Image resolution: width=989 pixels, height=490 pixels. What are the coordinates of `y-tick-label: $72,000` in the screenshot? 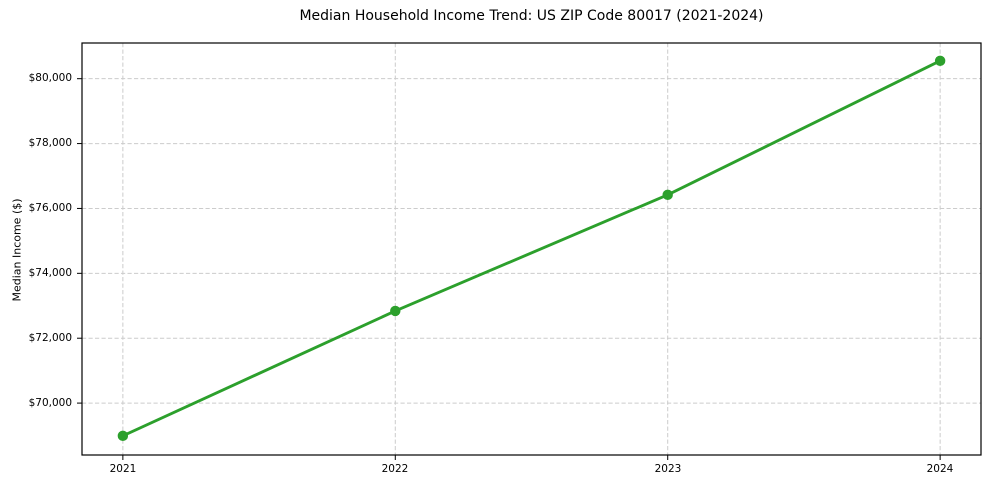 It's located at (50, 338).